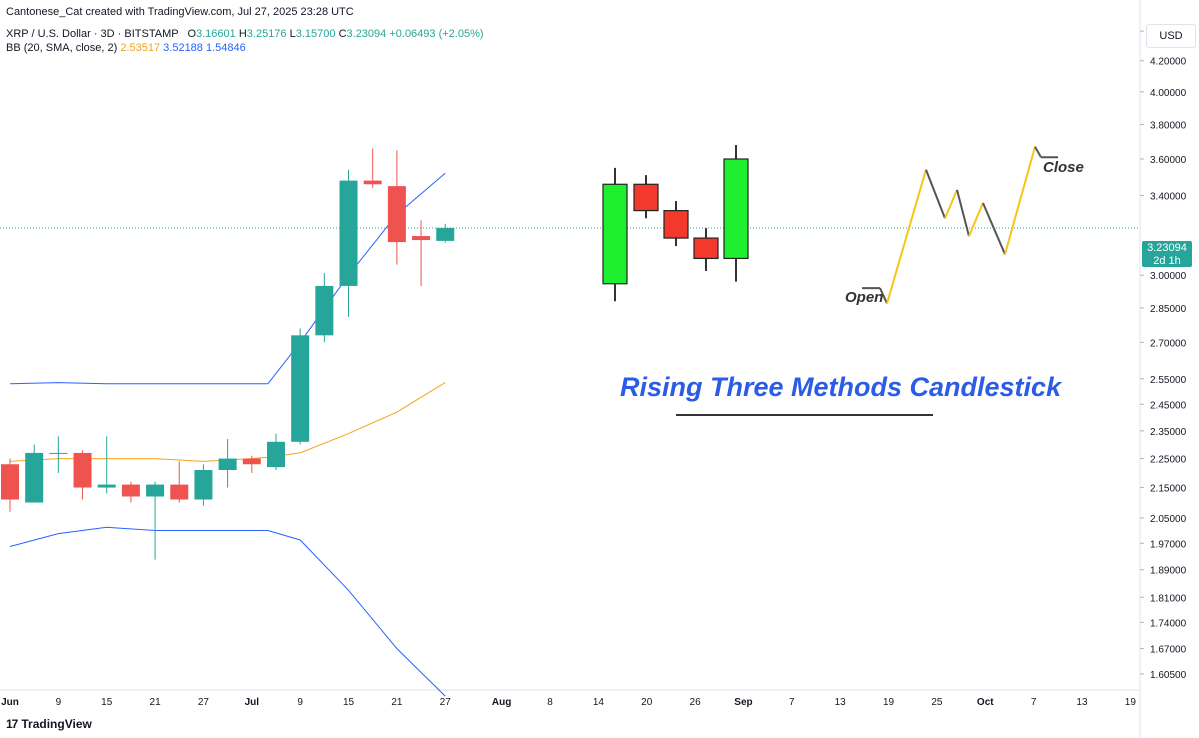 Image resolution: width=1199 pixels, height=738 pixels. What do you see at coordinates (1168, 544) in the screenshot?
I see `y-tick-label: 1.97000` at bounding box center [1168, 544].